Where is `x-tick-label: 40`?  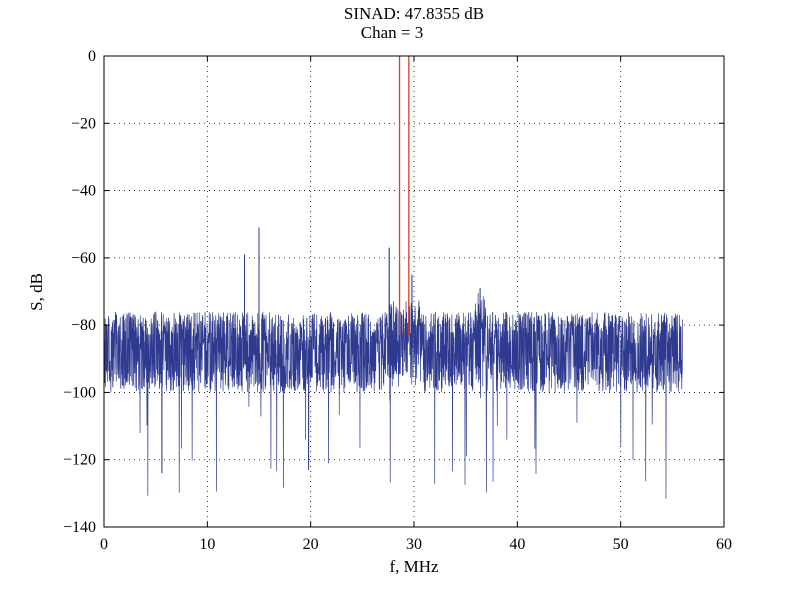
x-tick-label: 40 is located at coordinates (517, 544).